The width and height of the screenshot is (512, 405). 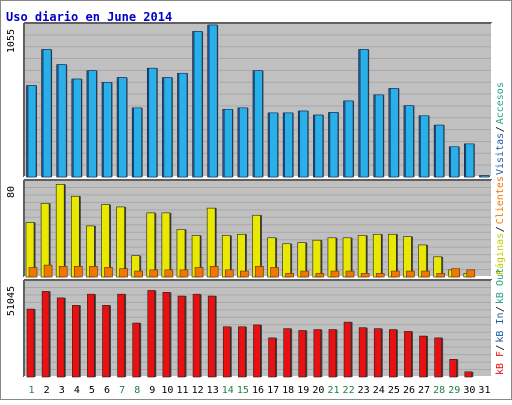 What do you see at coordinates (107, 390) in the screenshot?
I see `x-tick-label: 6` at bounding box center [107, 390].